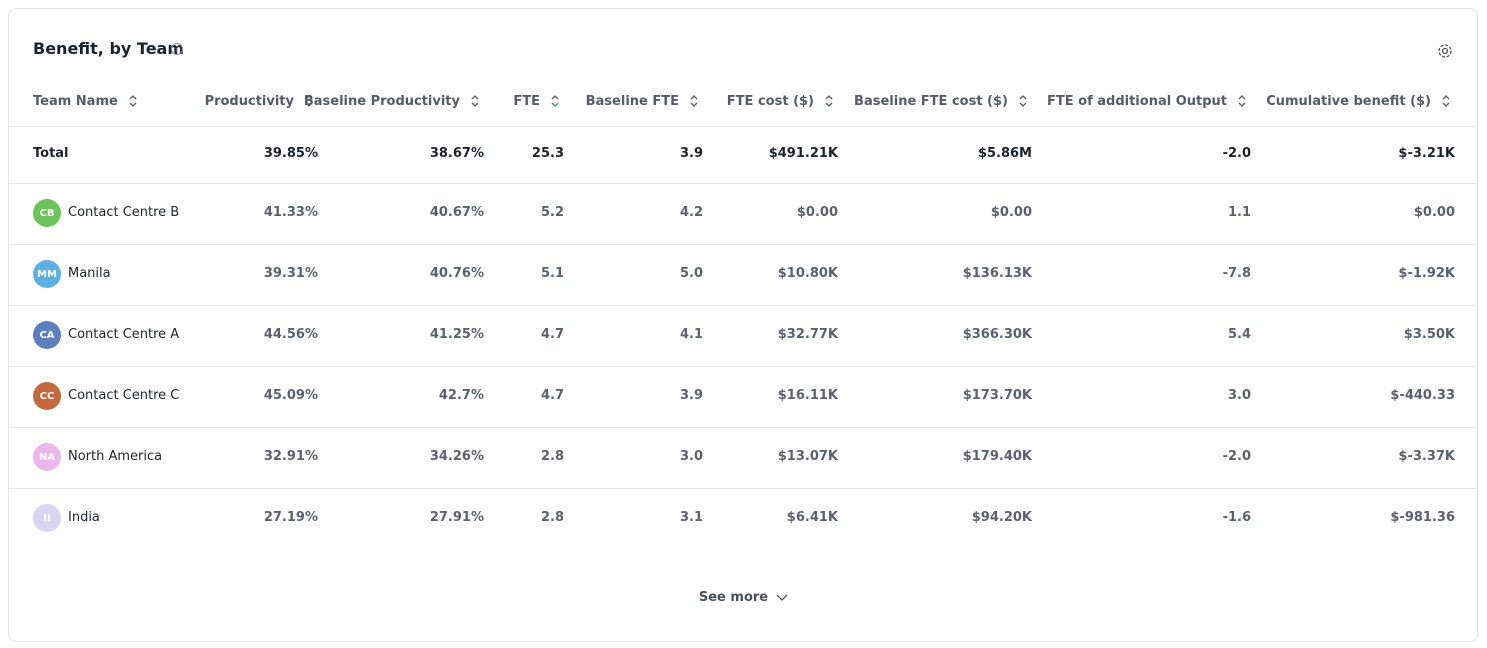 The image size is (1487, 648). I want to click on team-name: North America, so click(115, 456).